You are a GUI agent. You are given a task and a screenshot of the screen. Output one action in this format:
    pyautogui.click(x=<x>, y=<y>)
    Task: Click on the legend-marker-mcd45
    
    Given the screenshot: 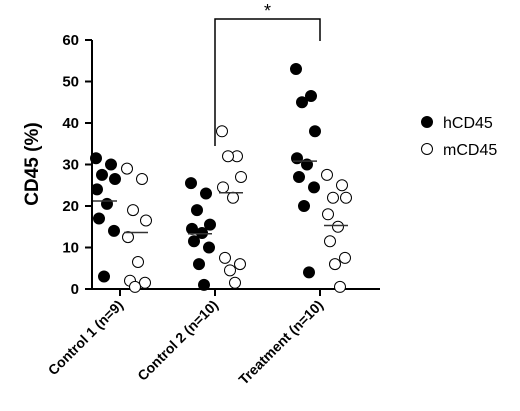 What is the action you would take?
    pyautogui.click(x=427, y=149)
    